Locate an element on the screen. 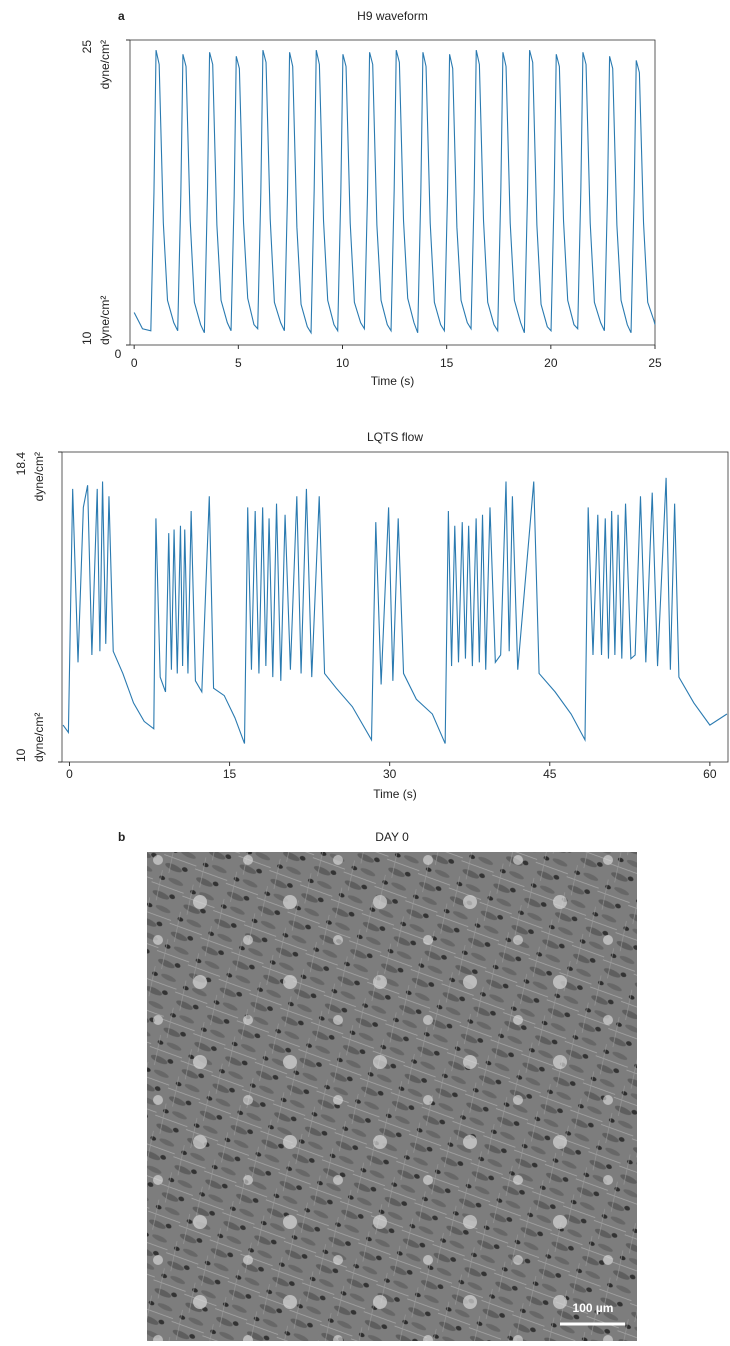 The height and width of the screenshot is (1346, 730). x-tick-label: 25 is located at coordinates (655, 363).